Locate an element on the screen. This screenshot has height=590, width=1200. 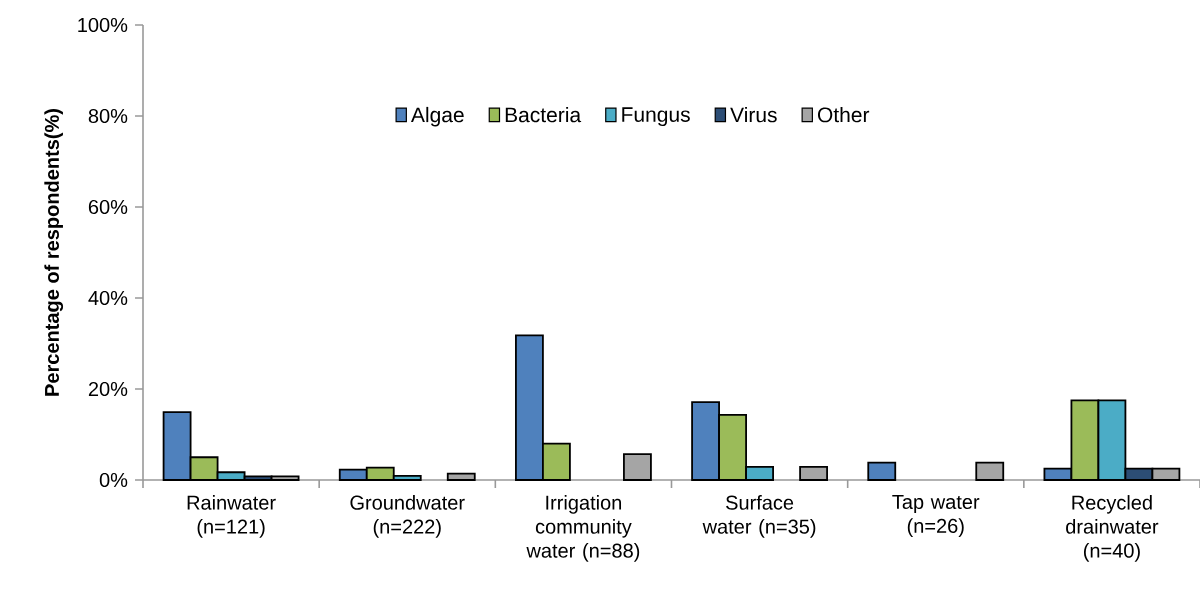
bar is located at coordinates (882, 471).